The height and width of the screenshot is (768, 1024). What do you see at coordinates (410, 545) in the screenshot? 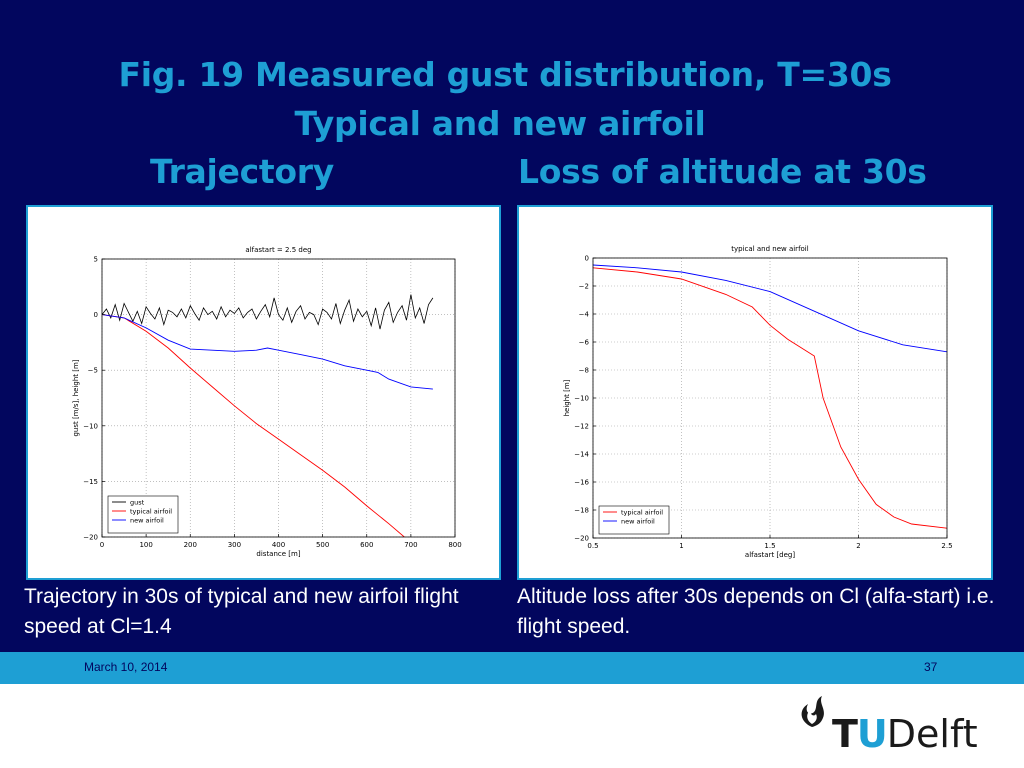
I see `trajectory-chart-x-tick-label: 700` at bounding box center [410, 545].